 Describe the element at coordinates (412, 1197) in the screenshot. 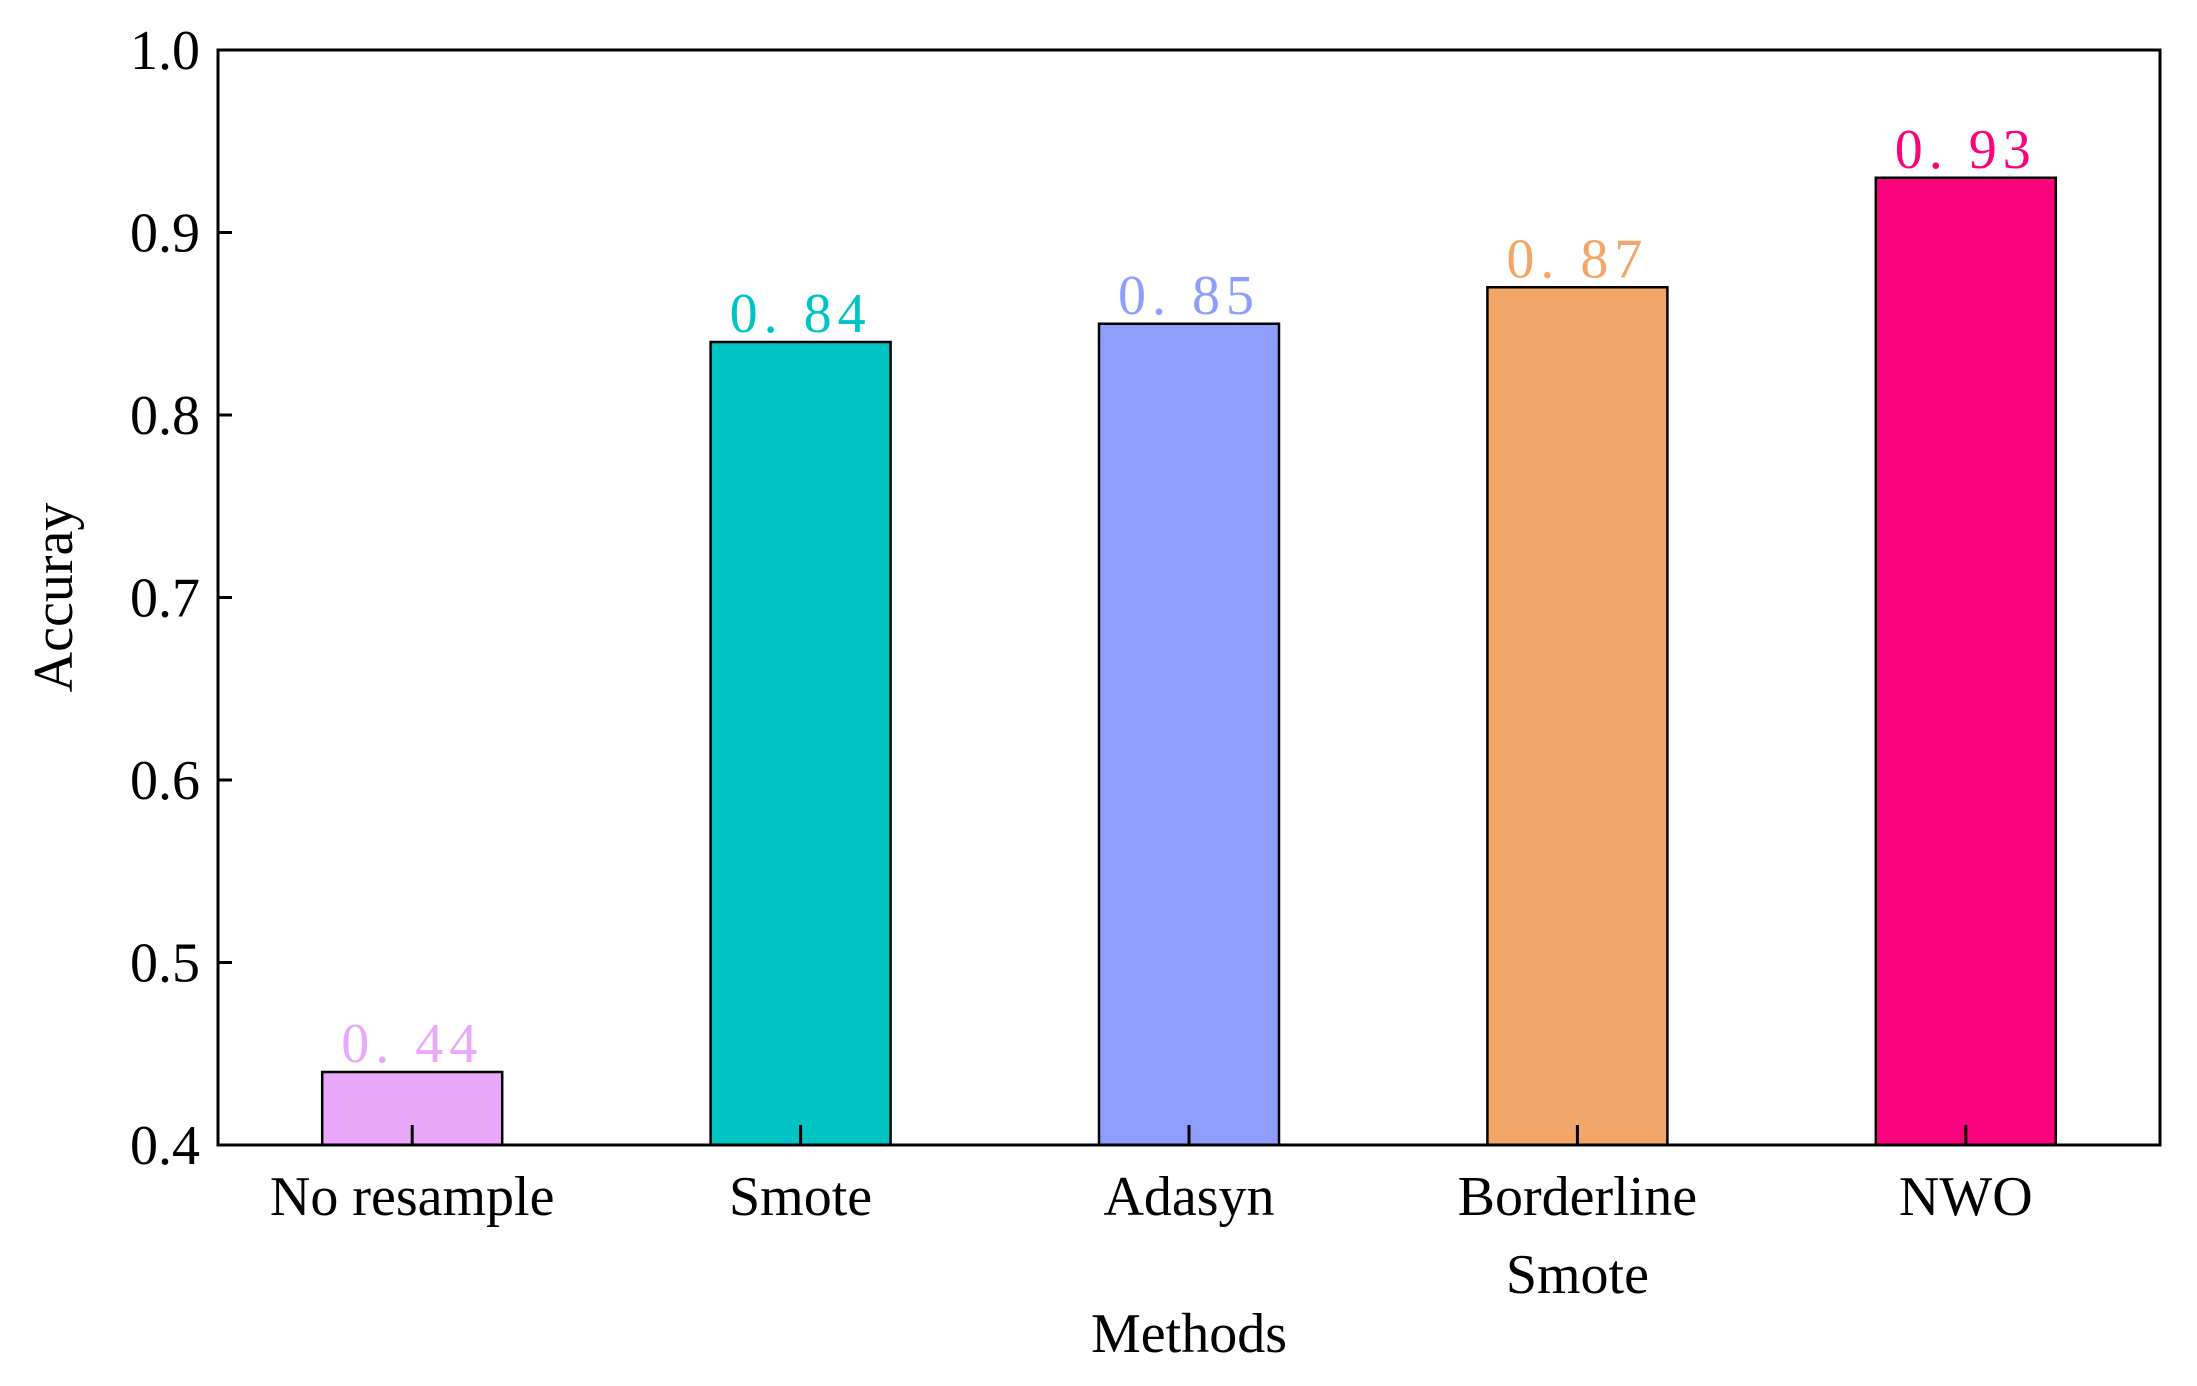

I see `x-tick-label: No resample` at that location.